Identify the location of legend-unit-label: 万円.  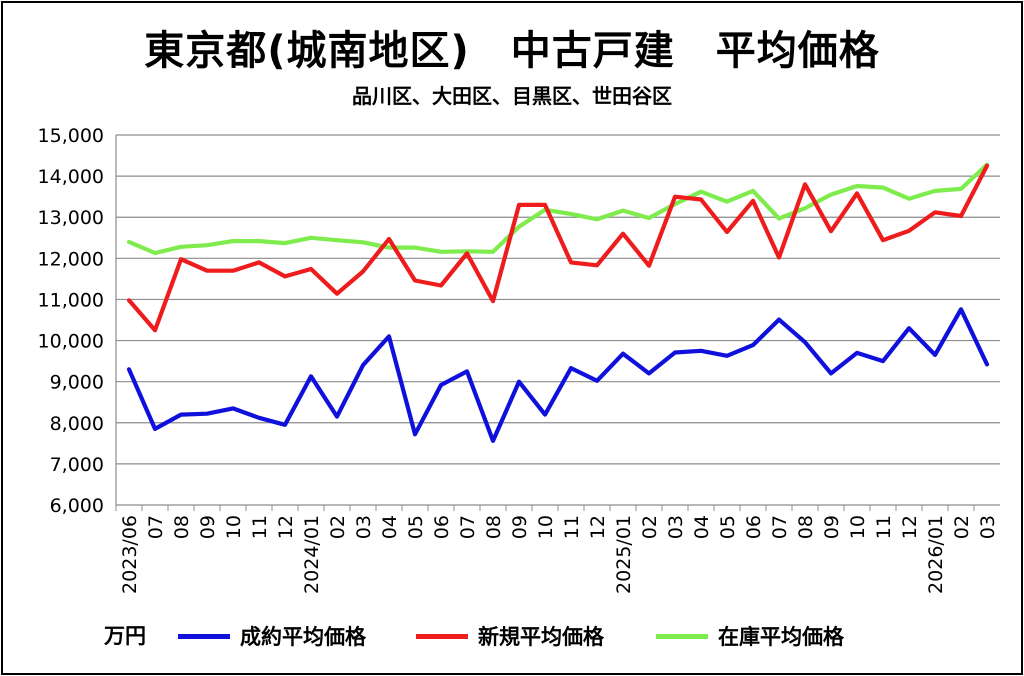
(125, 636).